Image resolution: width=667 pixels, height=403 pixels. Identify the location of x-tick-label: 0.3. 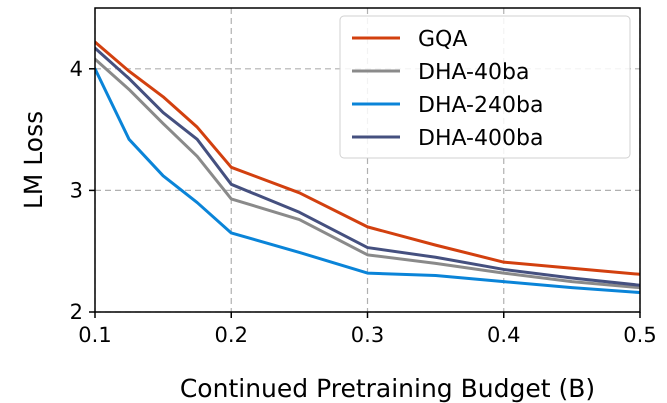
(367, 335).